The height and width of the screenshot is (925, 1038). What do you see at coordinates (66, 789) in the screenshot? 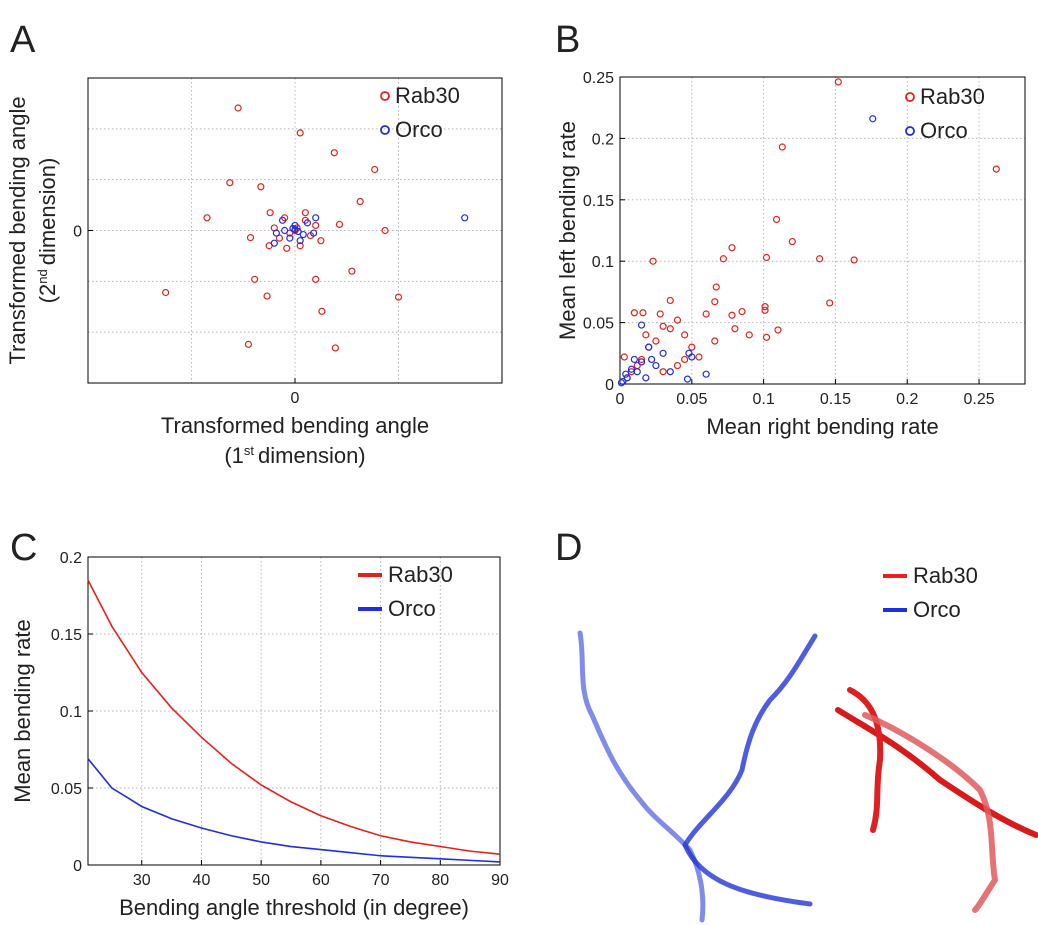
I see `y-tick-label: 0.05` at bounding box center [66, 789].